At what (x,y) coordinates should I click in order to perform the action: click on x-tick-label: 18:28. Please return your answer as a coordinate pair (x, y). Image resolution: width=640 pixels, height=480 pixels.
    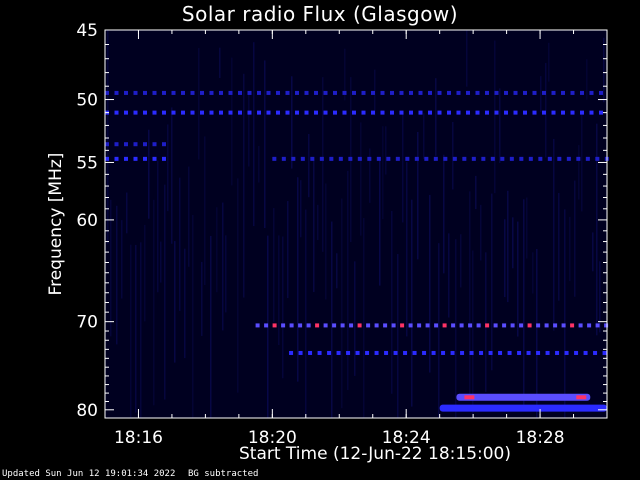
    Looking at the image, I should click on (540, 438).